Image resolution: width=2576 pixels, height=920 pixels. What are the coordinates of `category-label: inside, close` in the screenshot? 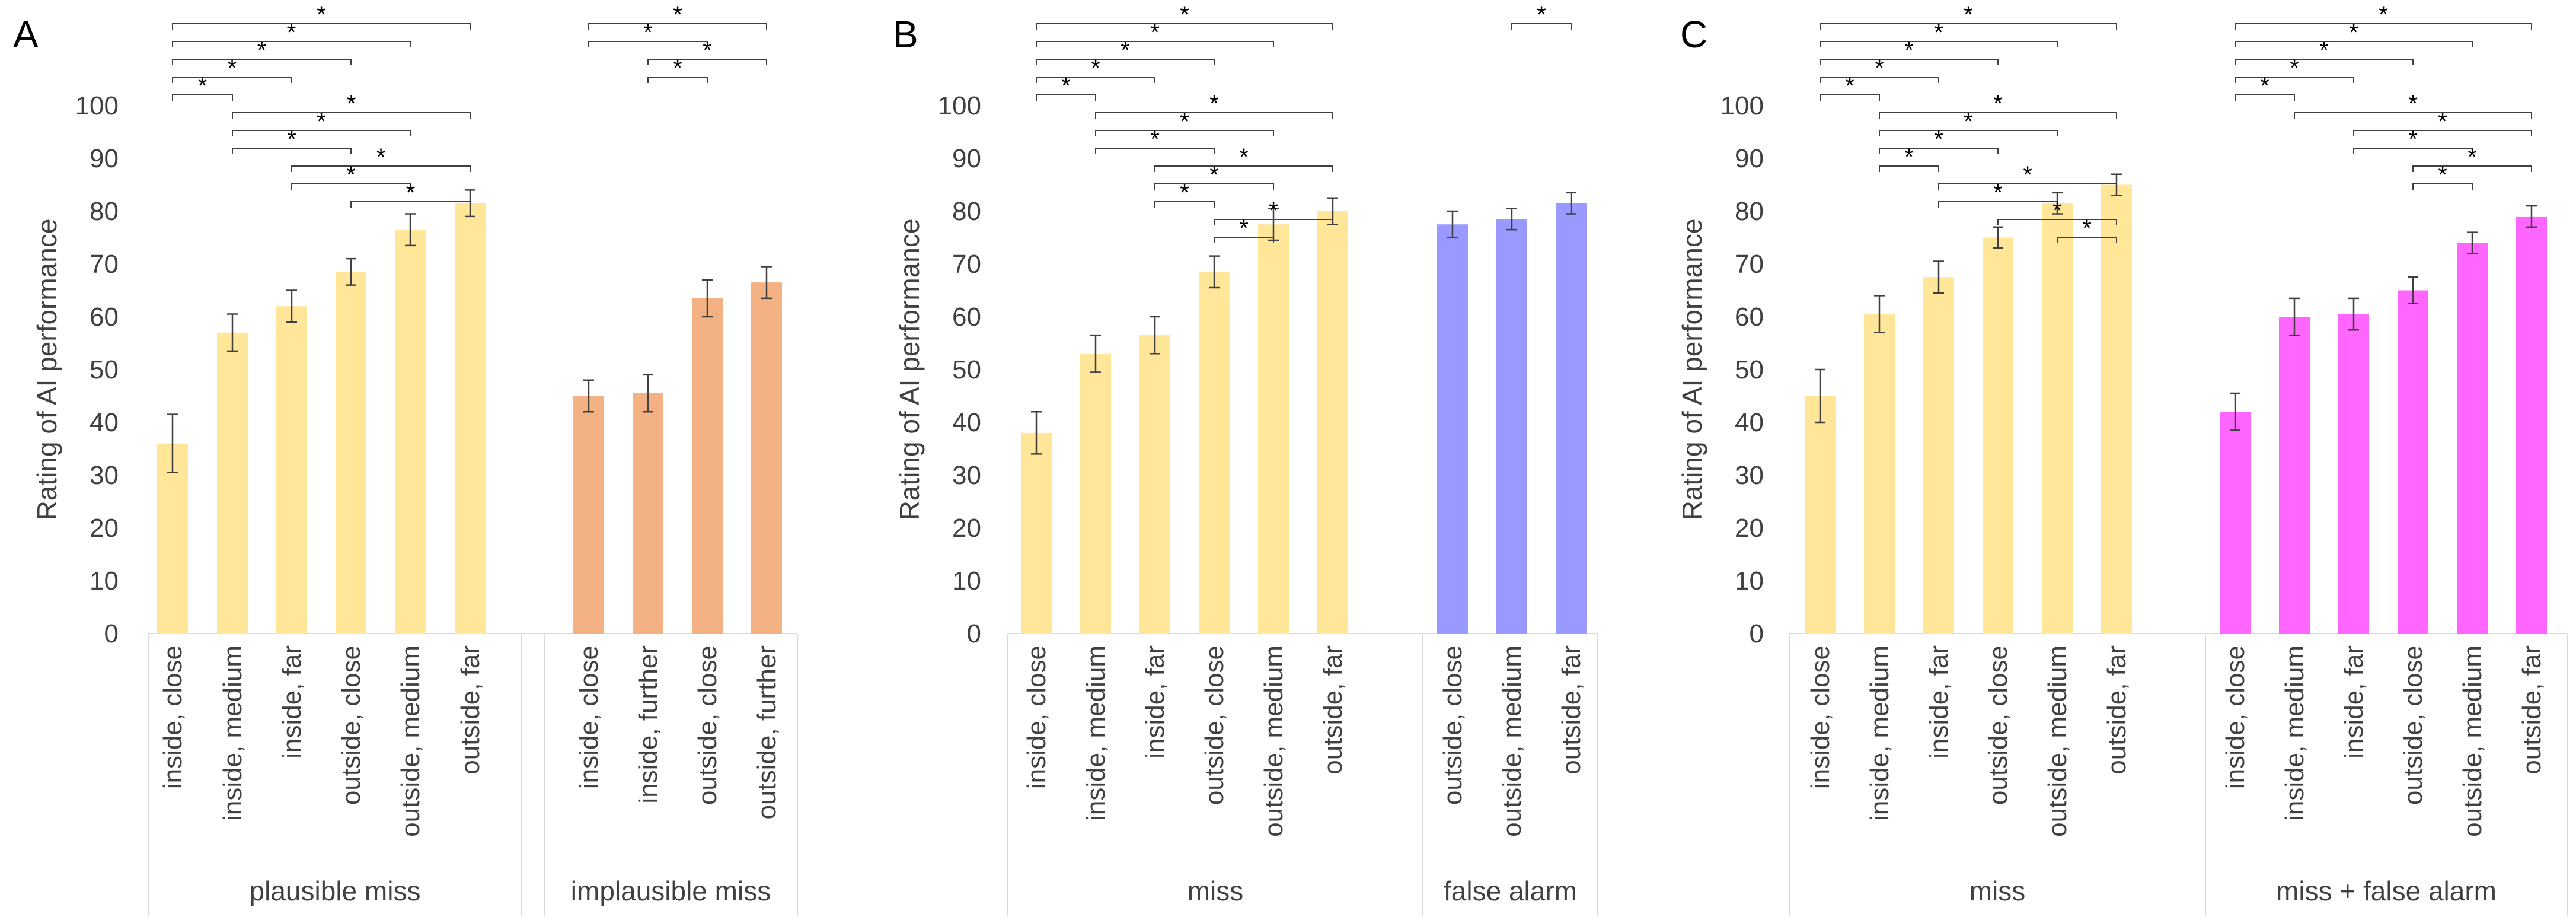 It's located at (1820, 717).